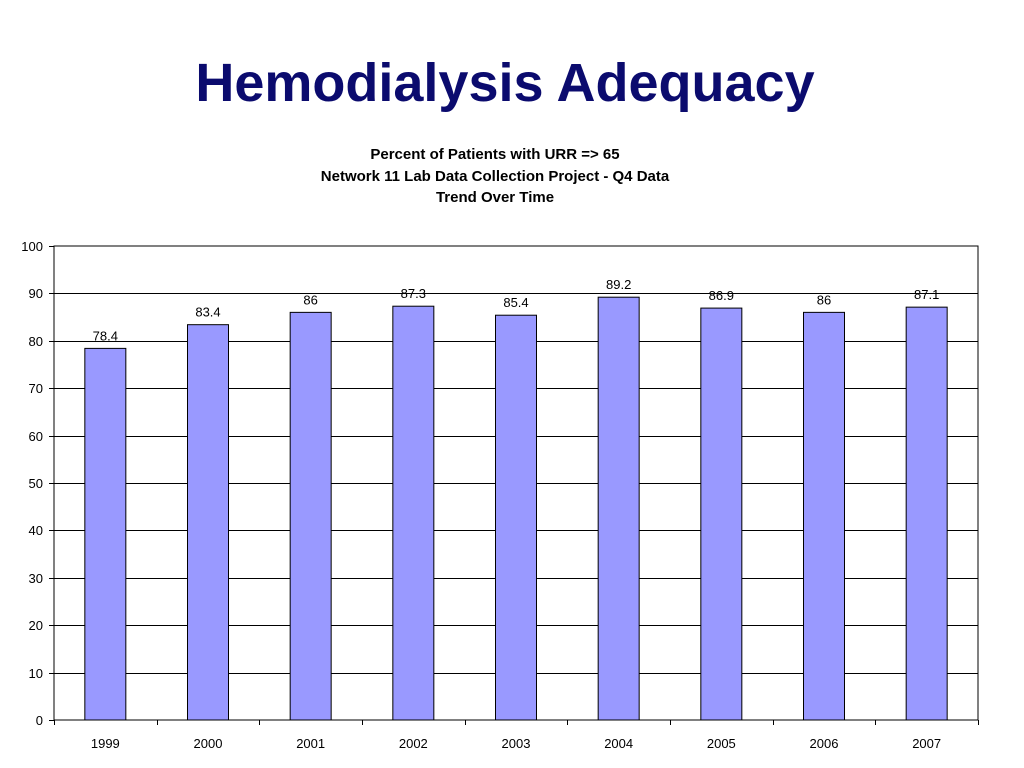 Image resolution: width=1024 pixels, height=768 pixels. What do you see at coordinates (36, 388) in the screenshot?
I see `y-tick-label: 70` at bounding box center [36, 388].